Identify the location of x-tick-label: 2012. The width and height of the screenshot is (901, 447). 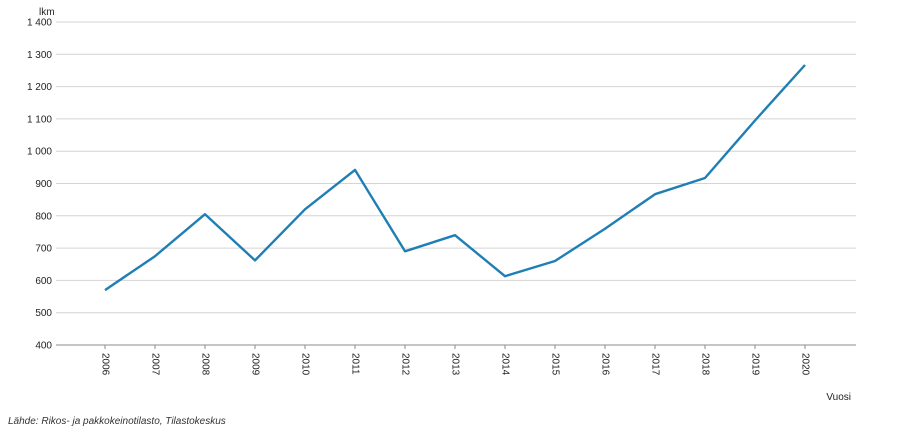
(404, 364).